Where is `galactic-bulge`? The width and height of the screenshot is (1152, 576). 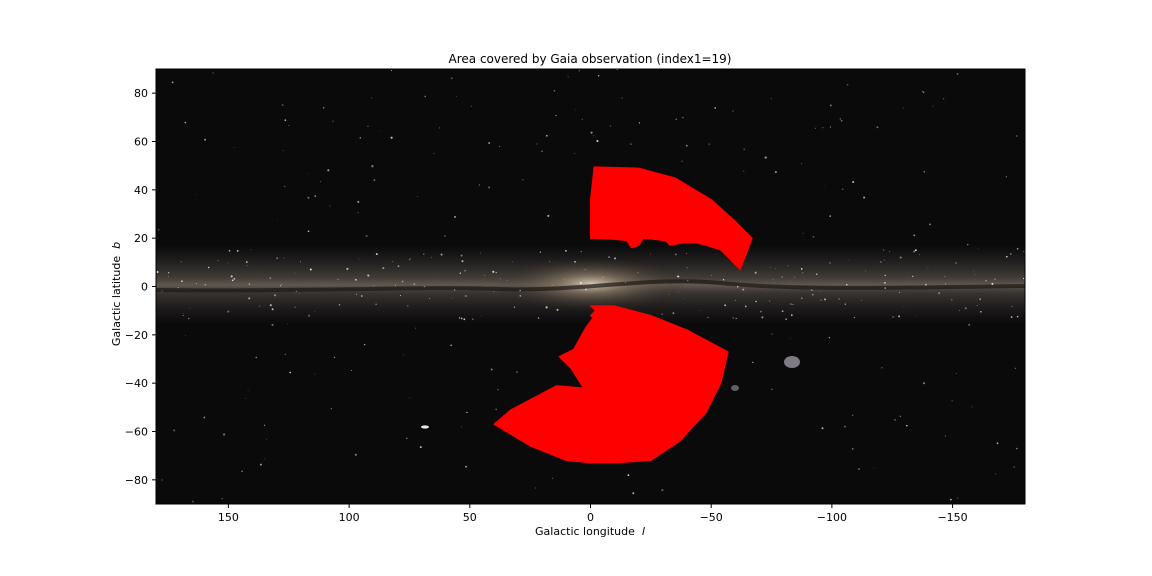 galactic-bulge is located at coordinates (591, 284).